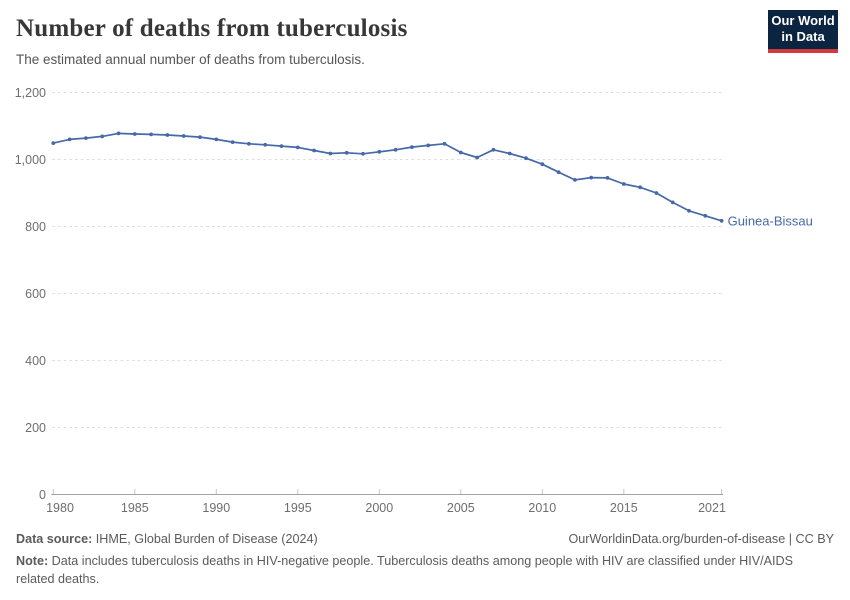 Image resolution: width=850 pixels, height=600 pixels. I want to click on y-tick-label-800: 800, so click(35, 227).